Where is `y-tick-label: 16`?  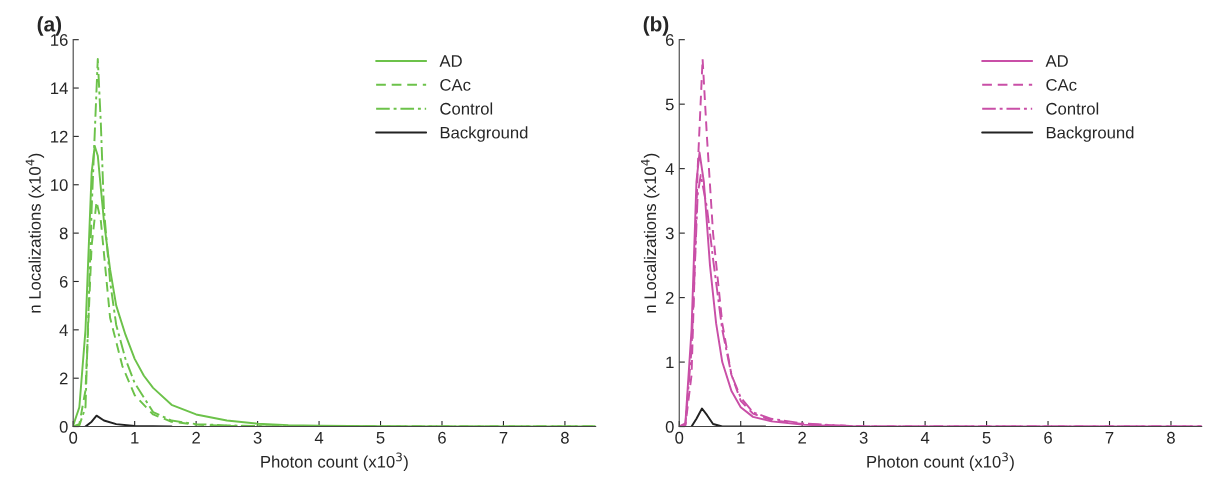
y-tick-label: 16 is located at coordinates (59, 40).